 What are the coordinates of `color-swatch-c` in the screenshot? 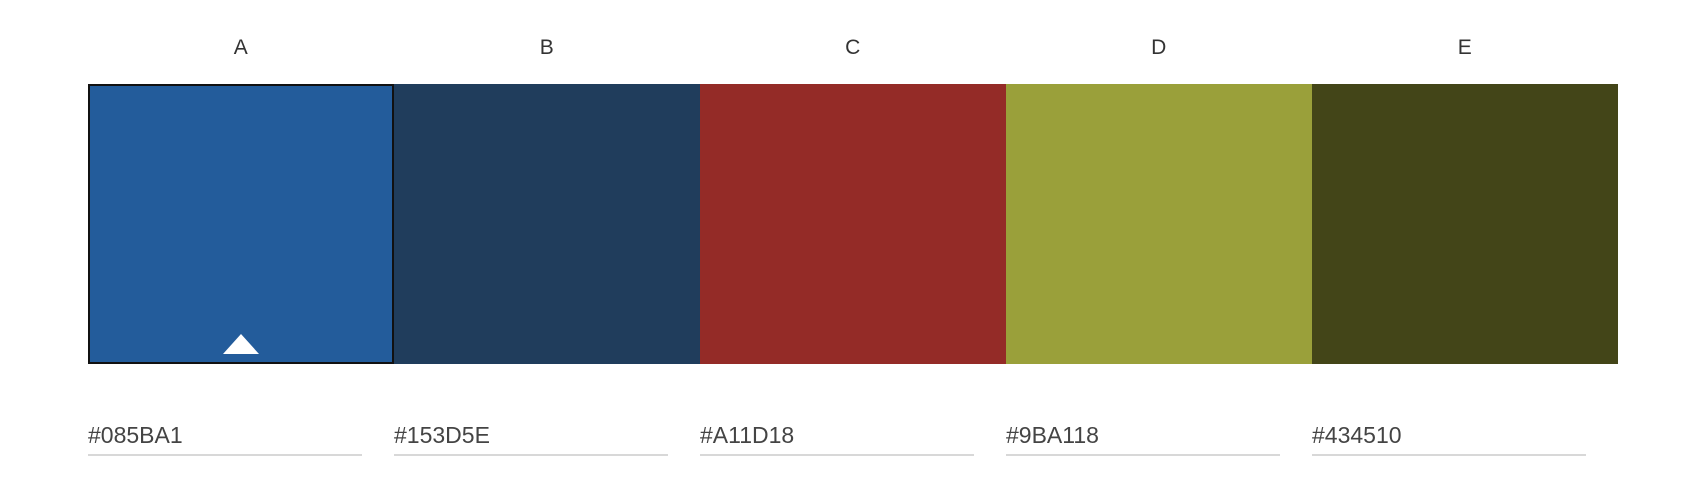 It's located at (853, 224).